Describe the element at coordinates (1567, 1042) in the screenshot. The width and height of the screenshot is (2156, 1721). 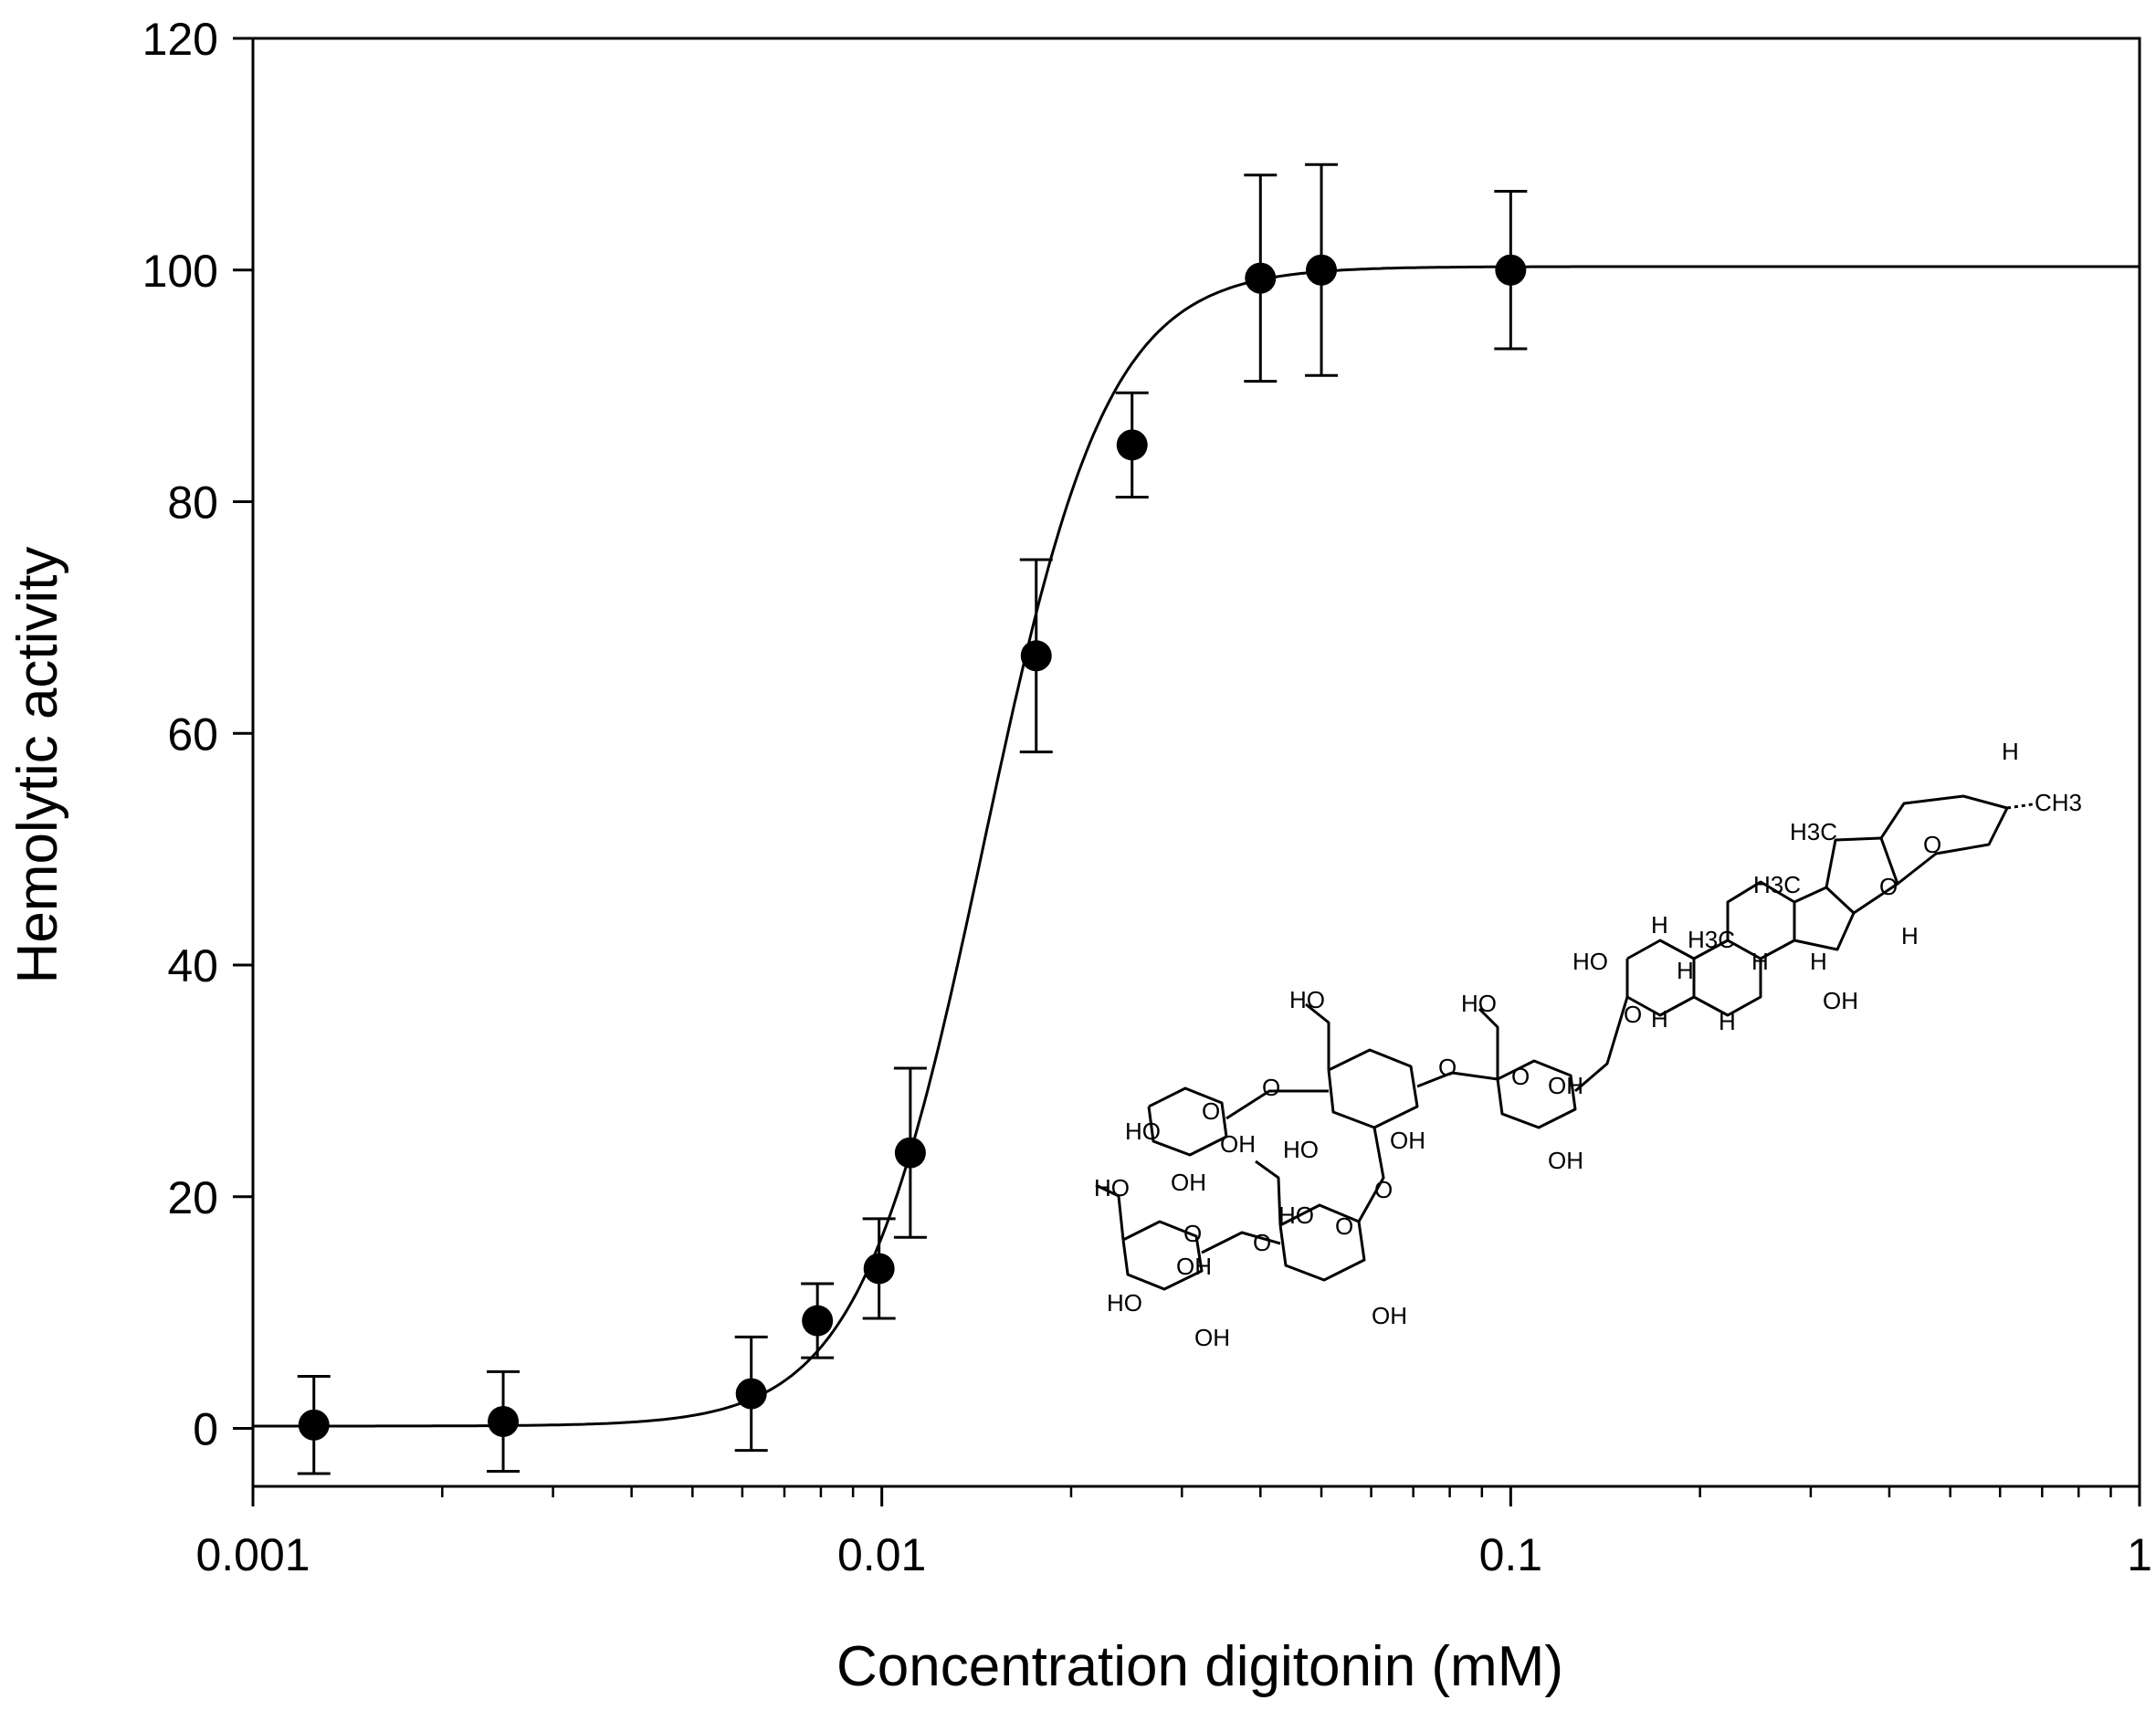
I see `digitonin-structure` at that location.